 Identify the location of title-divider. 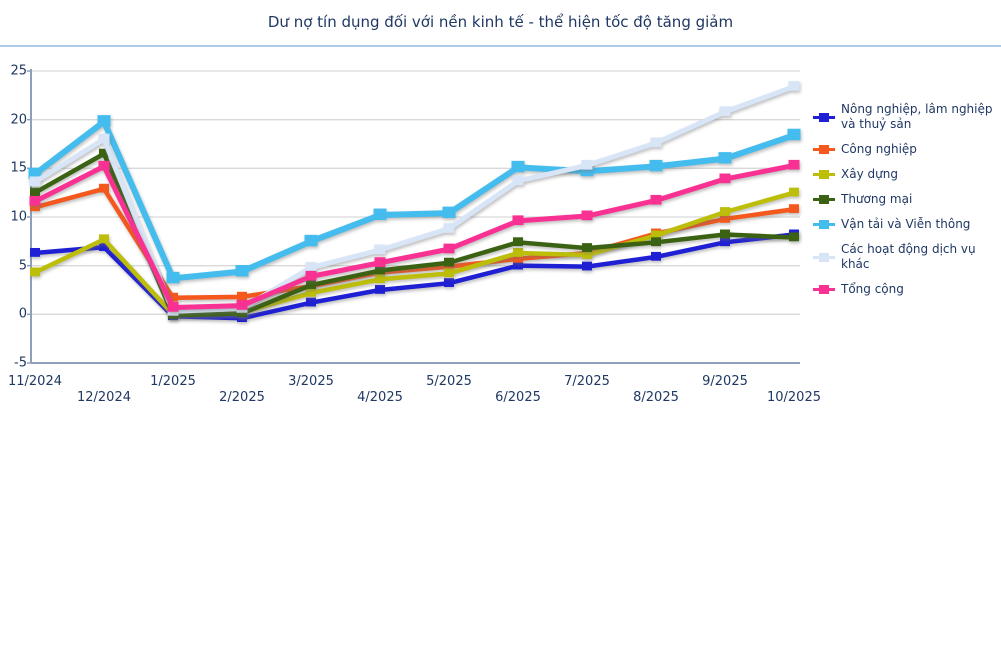
(500, 46).